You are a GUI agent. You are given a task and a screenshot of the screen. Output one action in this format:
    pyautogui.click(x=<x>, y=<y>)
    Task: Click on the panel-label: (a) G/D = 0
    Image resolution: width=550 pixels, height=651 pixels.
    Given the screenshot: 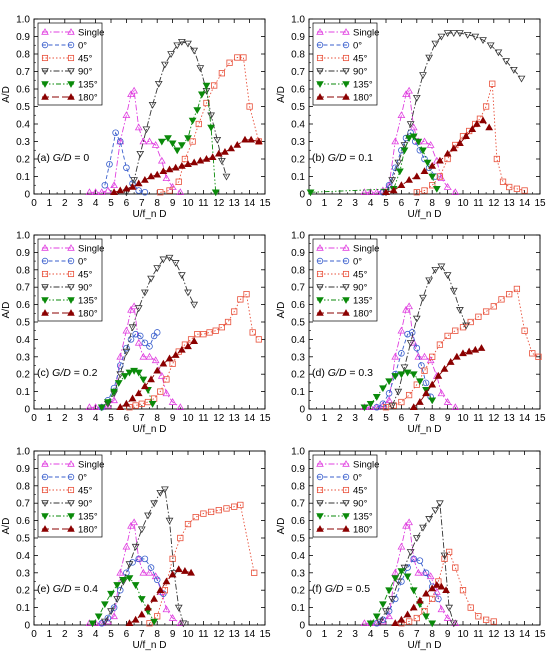 What is the action you would take?
    pyautogui.click(x=63, y=158)
    